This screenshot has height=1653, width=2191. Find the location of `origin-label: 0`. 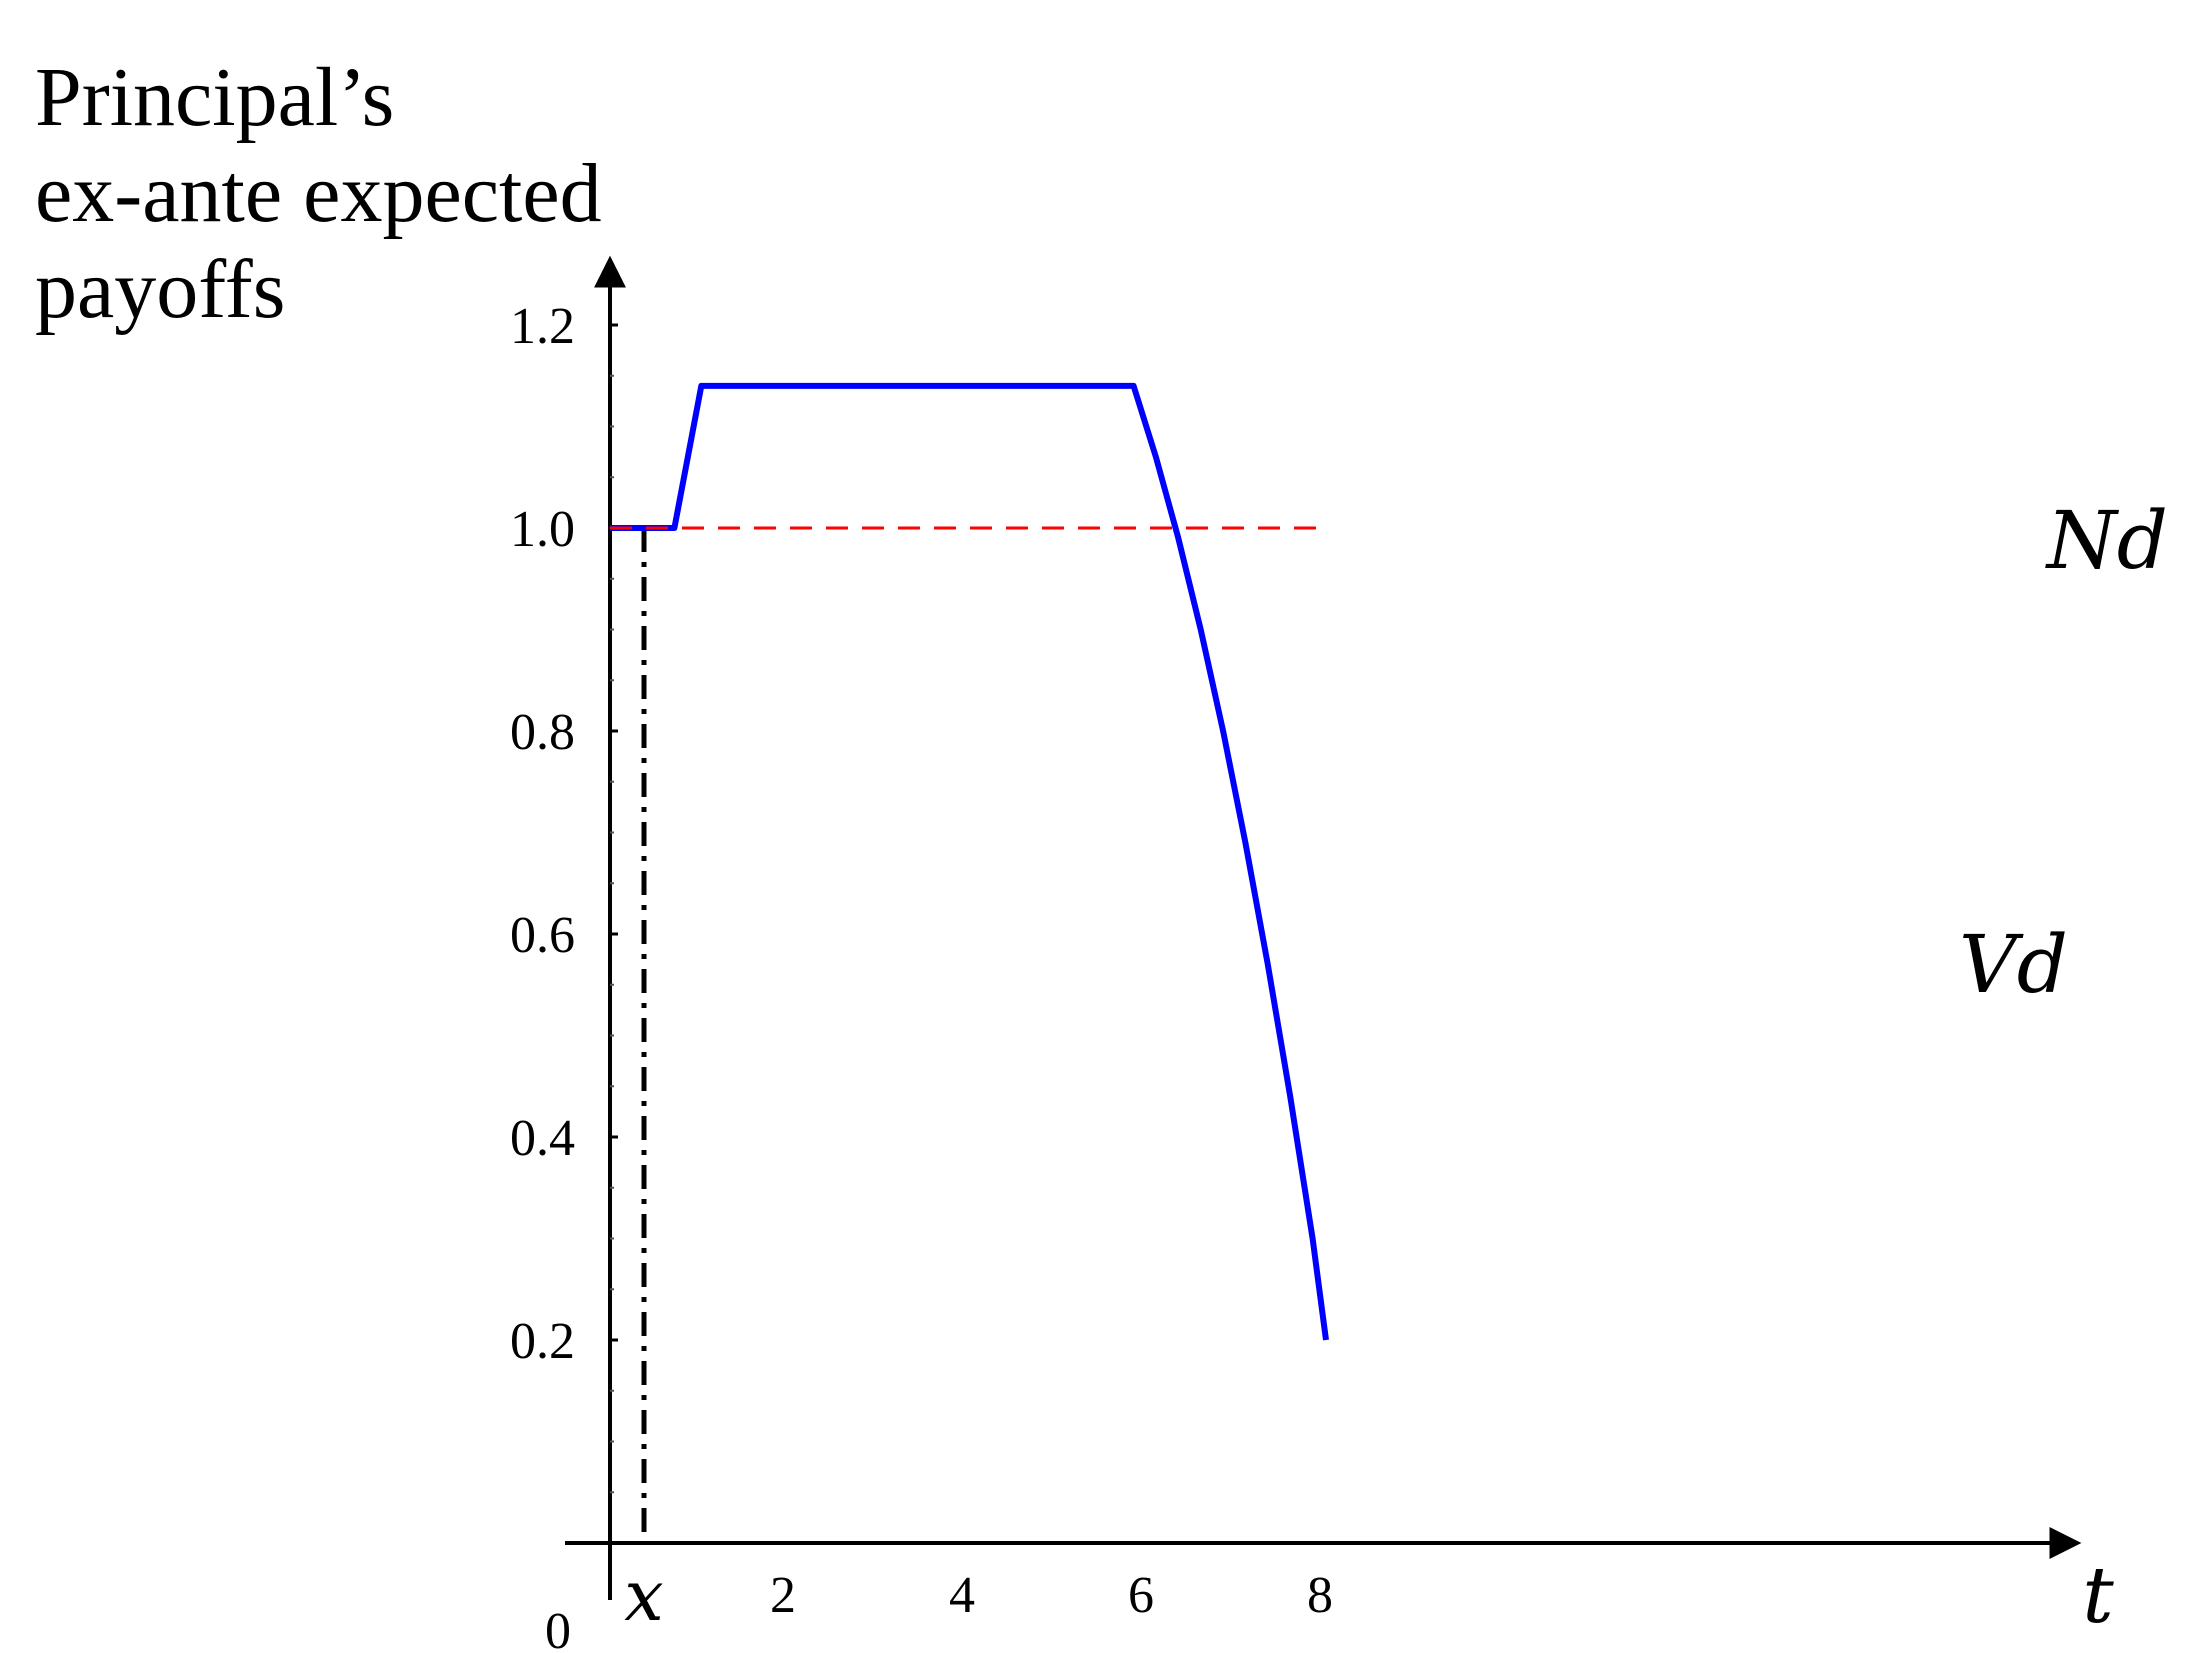

origin-label: 0 is located at coordinates (558, 1628).